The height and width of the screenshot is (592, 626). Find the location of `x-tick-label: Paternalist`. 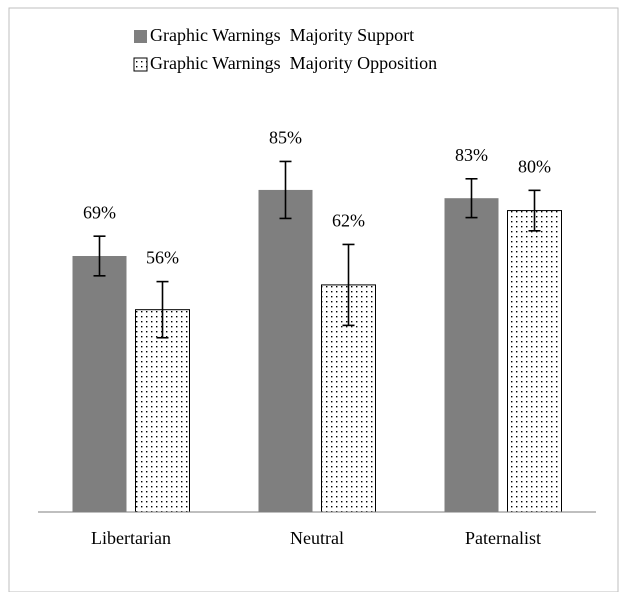

x-tick-label: Paternalist is located at coordinates (503, 538).